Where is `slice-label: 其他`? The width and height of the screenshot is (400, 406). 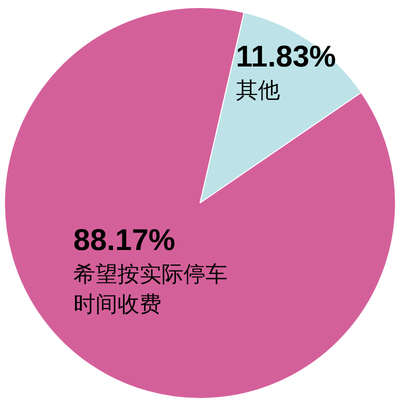
slice-label: 其他 is located at coordinates (258, 91).